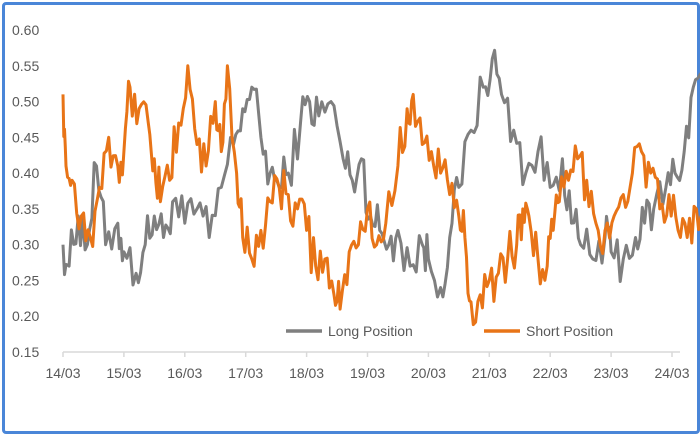 This screenshot has width=700, height=434. Describe the element at coordinates (245, 373) in the screenshot. I see `x-tick-label: 17/03` at that location.